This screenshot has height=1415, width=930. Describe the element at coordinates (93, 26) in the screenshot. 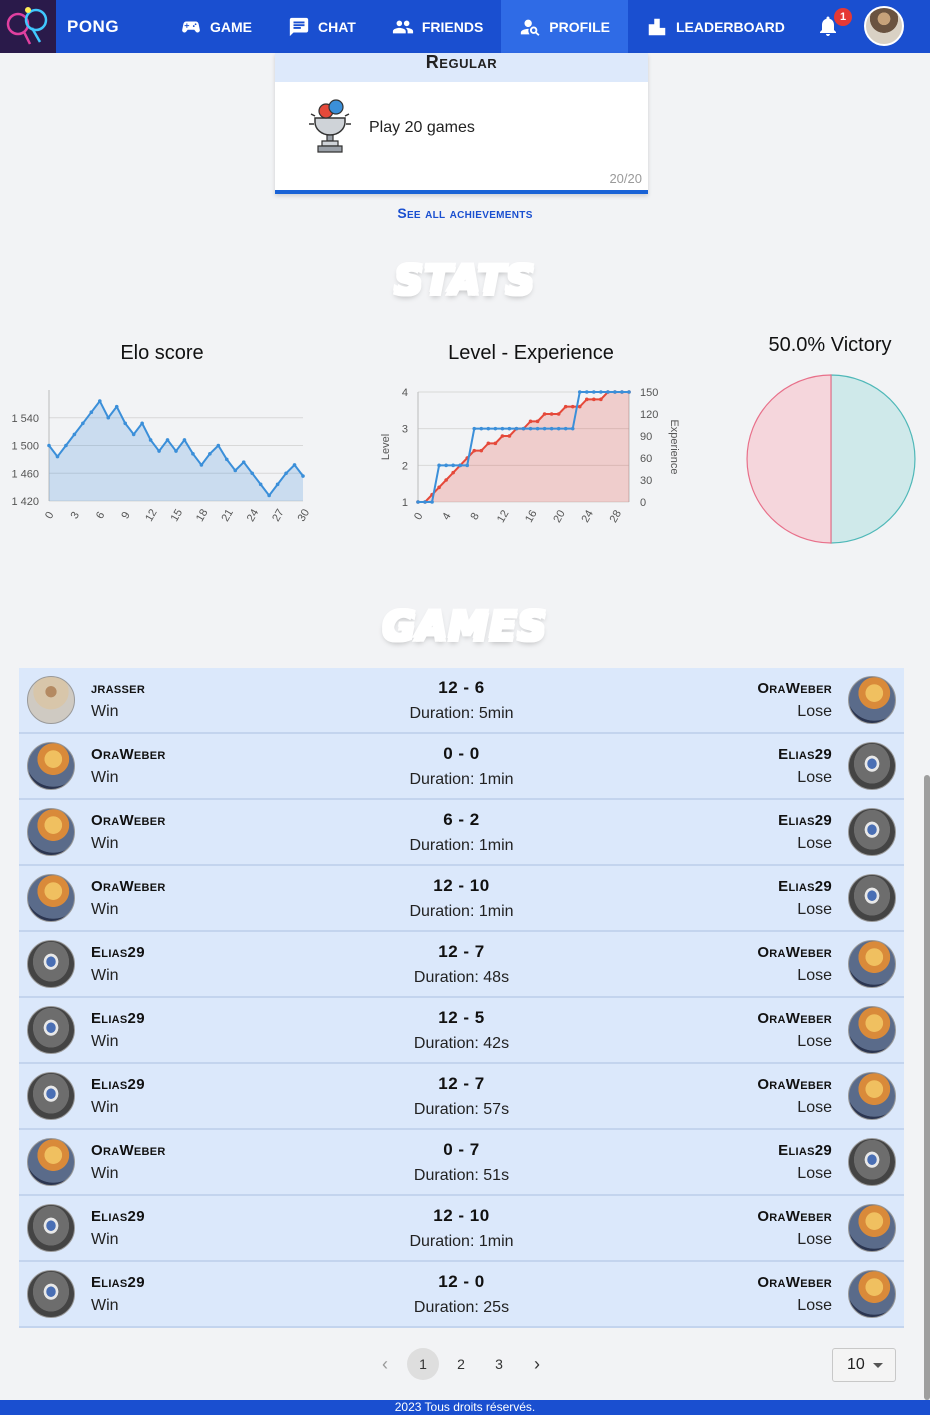

I see `brand-name: PONG` at that location.